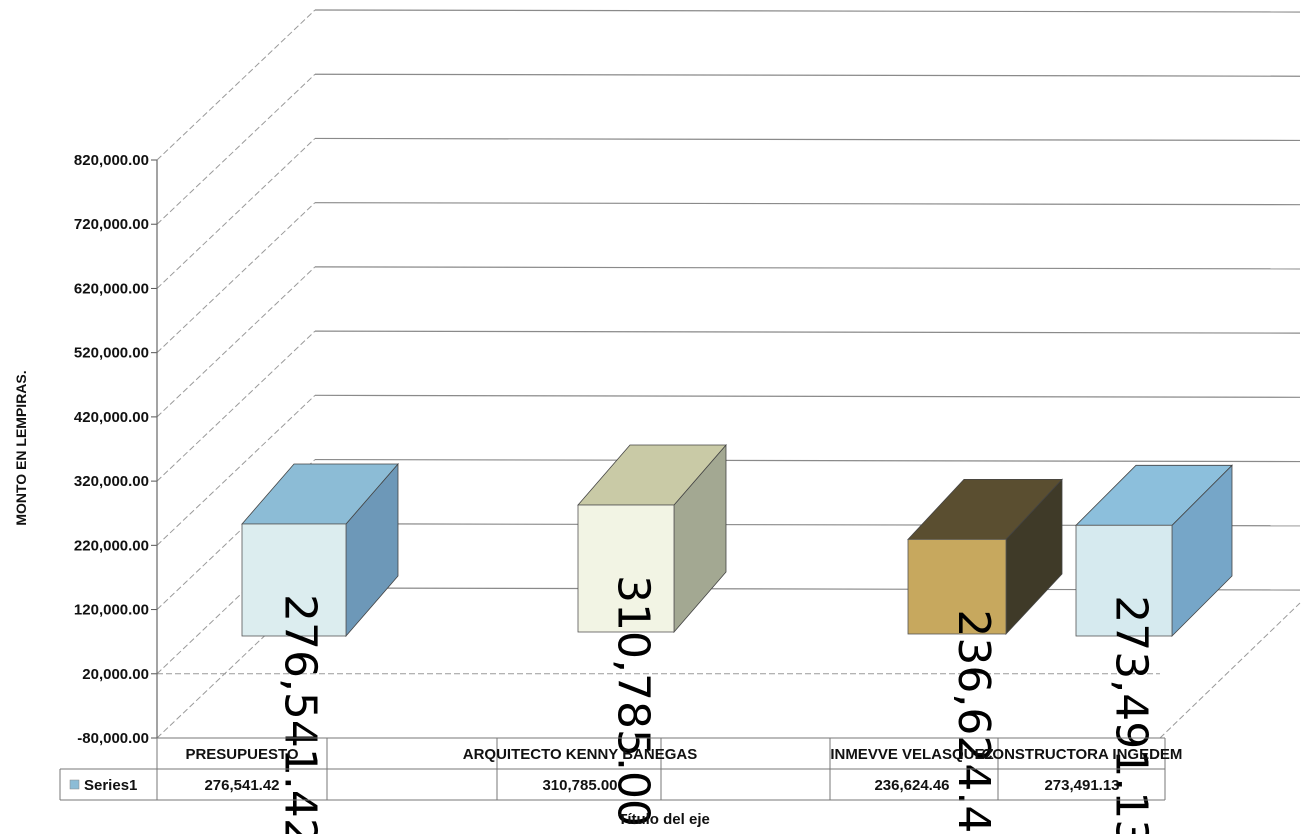 The width and height of the screenshot is (1308, 834). I want to click on bar: 310,785.00, so click(652, 635).